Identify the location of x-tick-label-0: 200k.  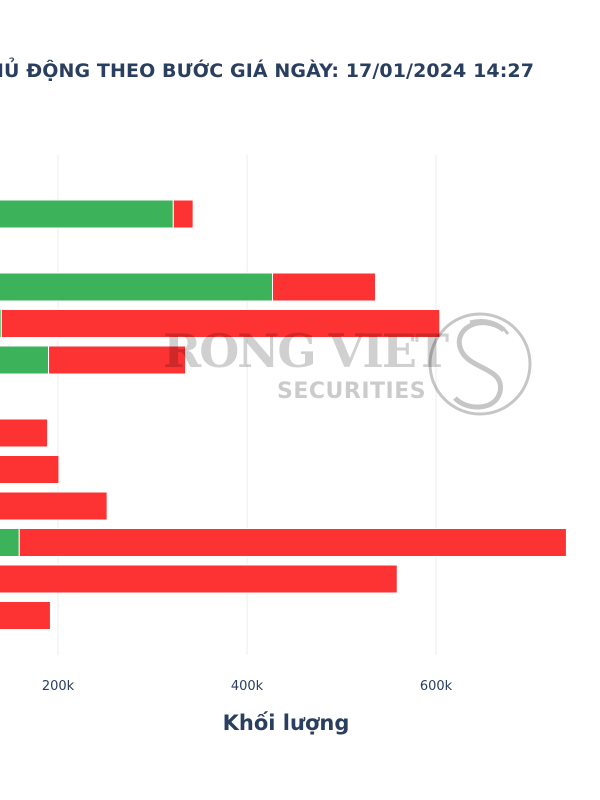
(58, 686).